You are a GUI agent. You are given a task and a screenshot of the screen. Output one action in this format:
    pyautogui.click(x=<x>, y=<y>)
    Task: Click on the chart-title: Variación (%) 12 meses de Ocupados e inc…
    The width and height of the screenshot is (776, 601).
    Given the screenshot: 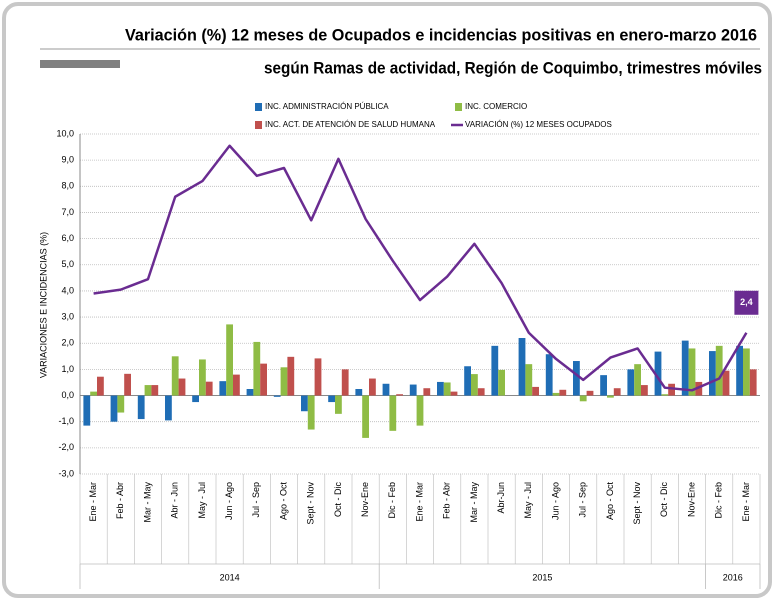 What is the action you would take?
    pyautogui.click(x=441, y=34)
    